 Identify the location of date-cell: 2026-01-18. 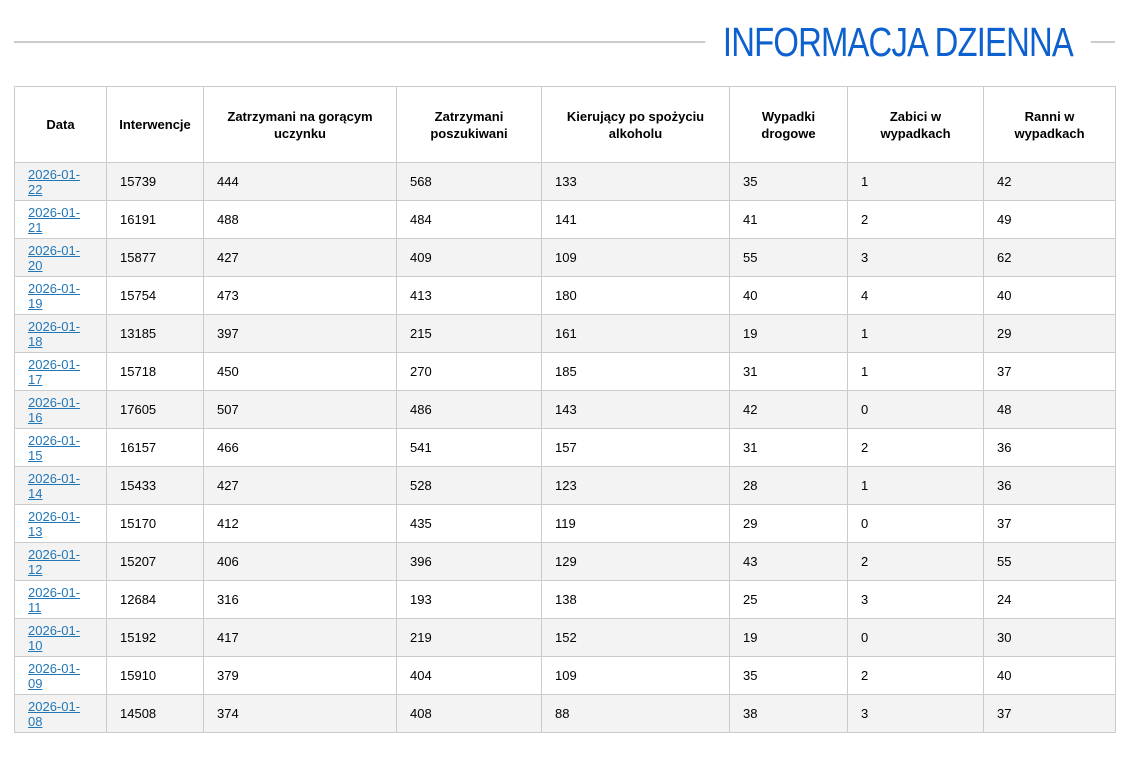
(60, 333).